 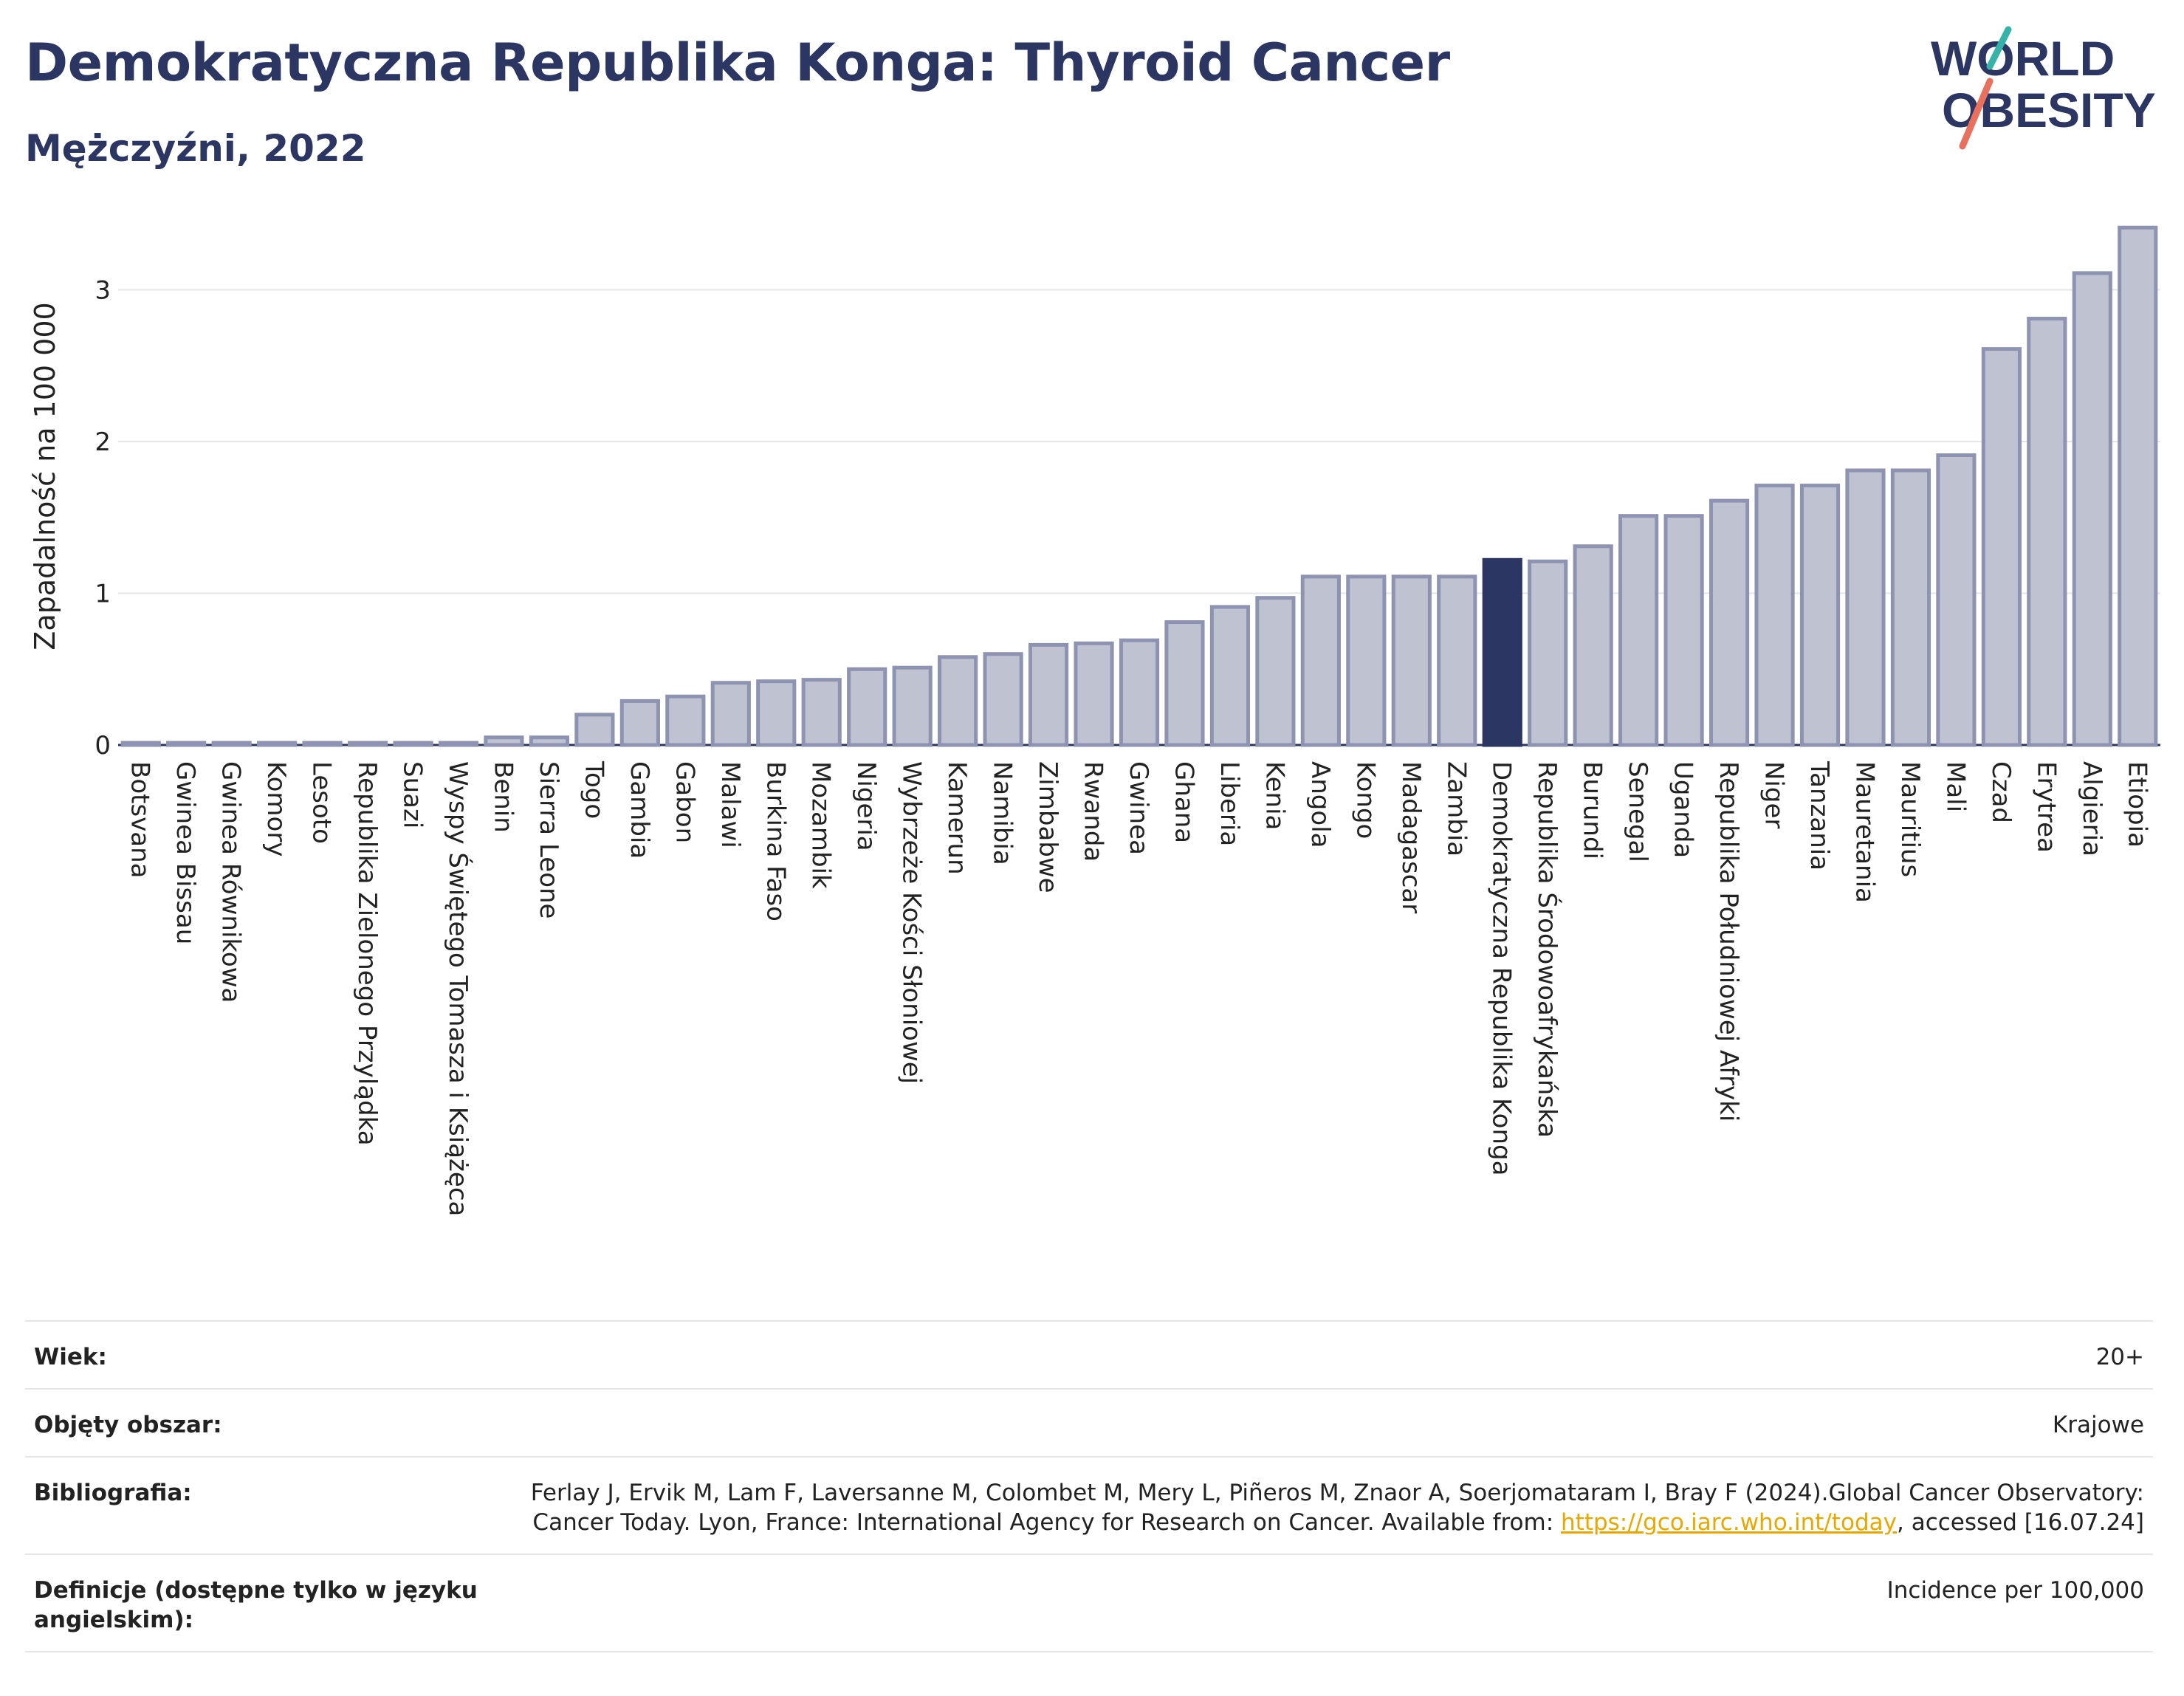 What do you see at coordinates (1999, 48) in the screenshot?
I see `logo-slash-teal` at bounding box center [1999, 48].